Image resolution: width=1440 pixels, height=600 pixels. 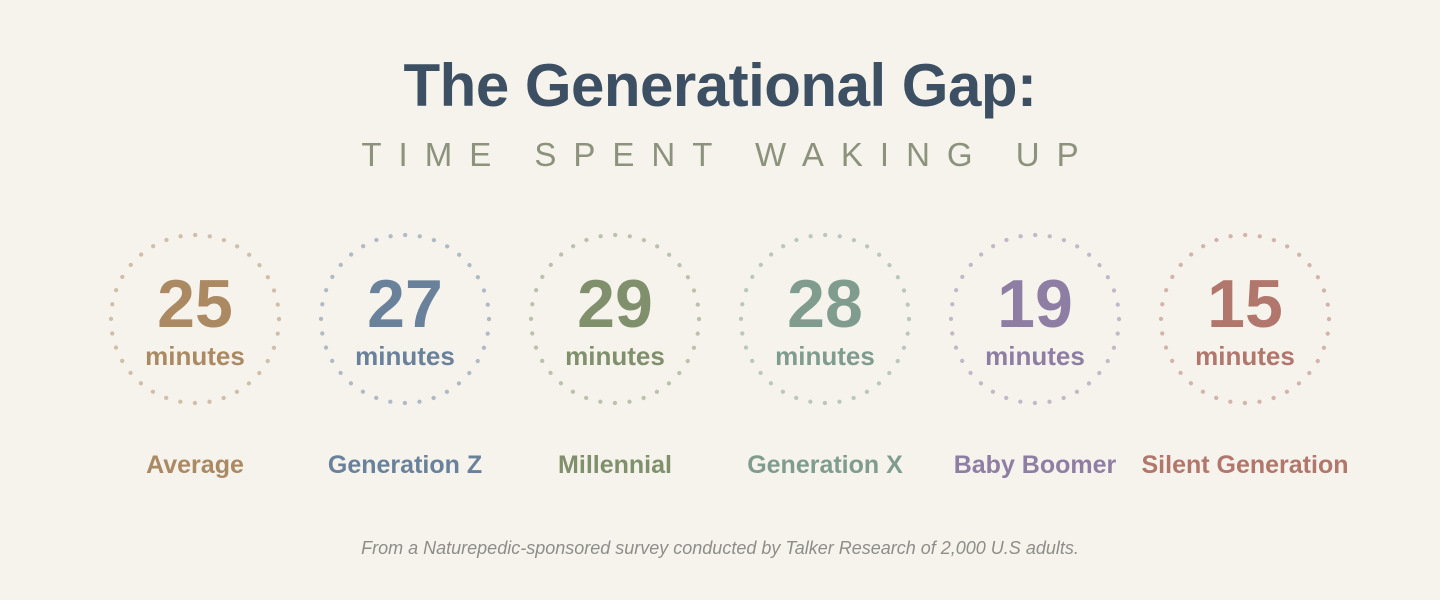 I want to click on stat-value: 25, so click(x=195, y=303).